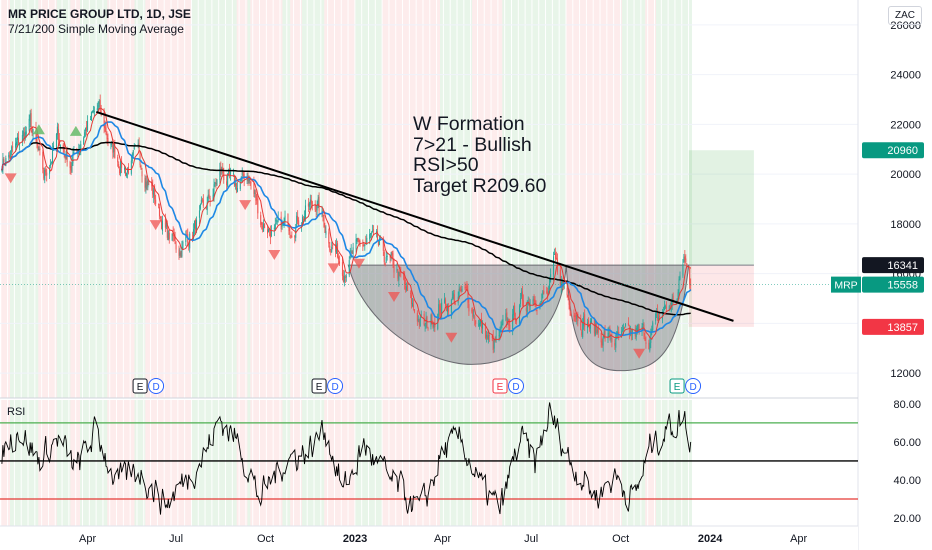 The image size is (932, 550). What do you see at coordinates (721, 208) in the screenshot?
I see `target-zone` at bounding box center [721, 208].